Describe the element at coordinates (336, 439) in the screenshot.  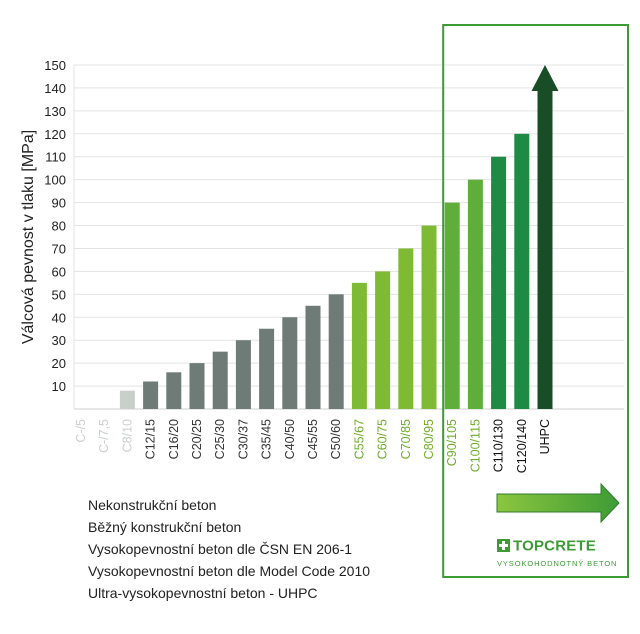
I see `x-tick-label: C50/60` at that location.